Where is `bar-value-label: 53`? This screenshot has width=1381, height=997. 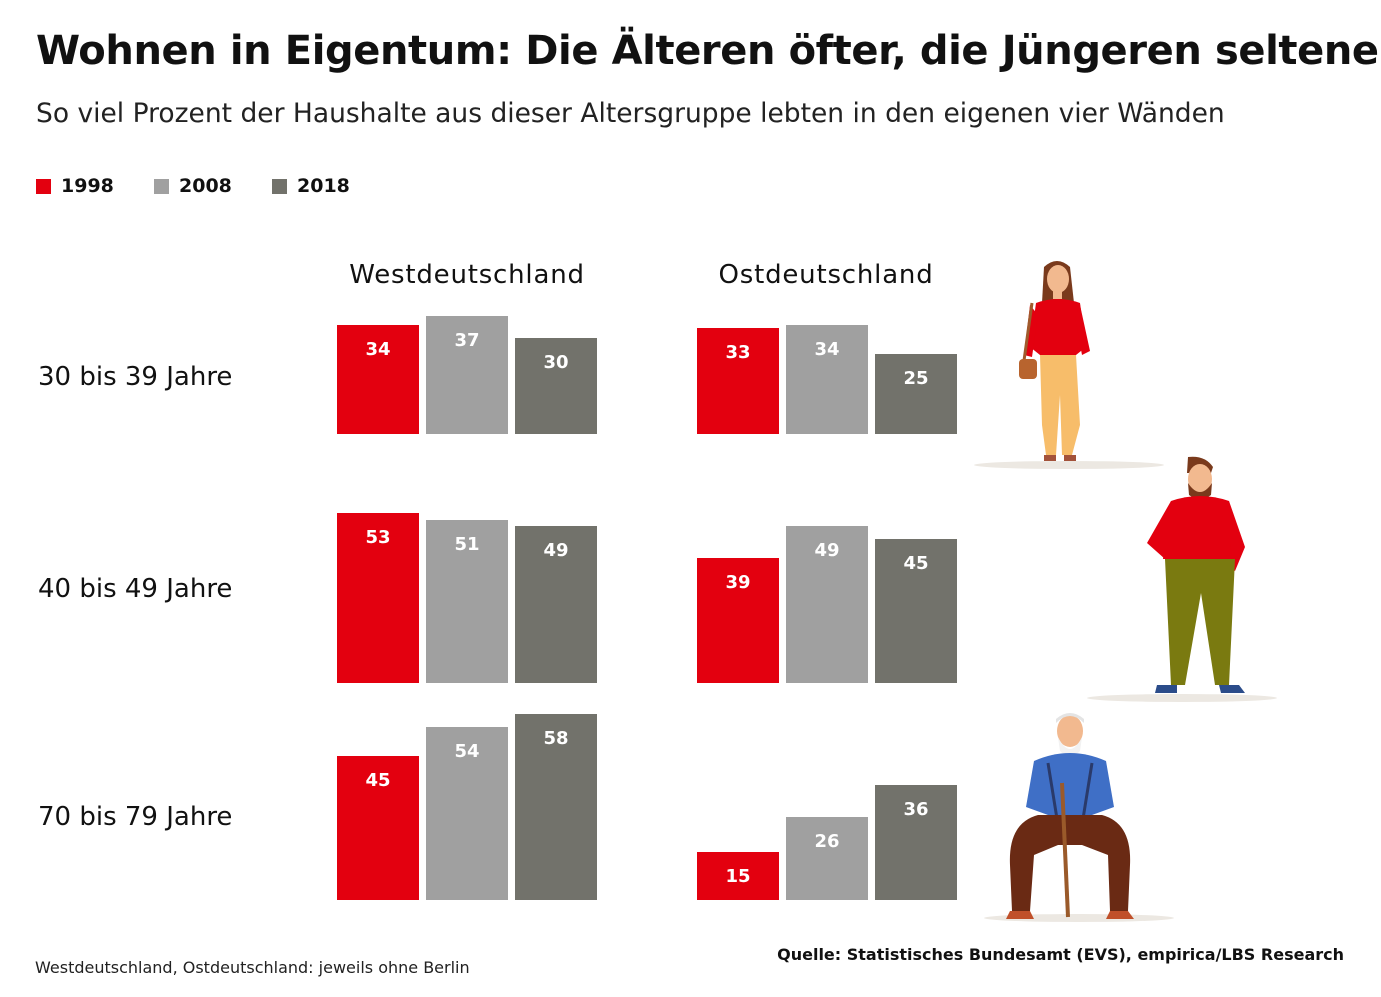 bar-value-label: 53 is located at coordinates (378, 538).